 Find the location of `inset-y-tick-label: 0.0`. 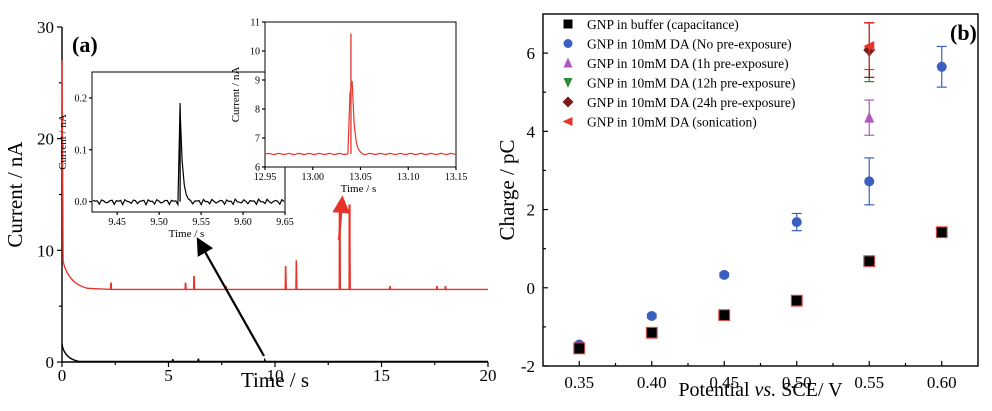

inset-y-tick-label: 0.0 is located at coordinates (81, 202).